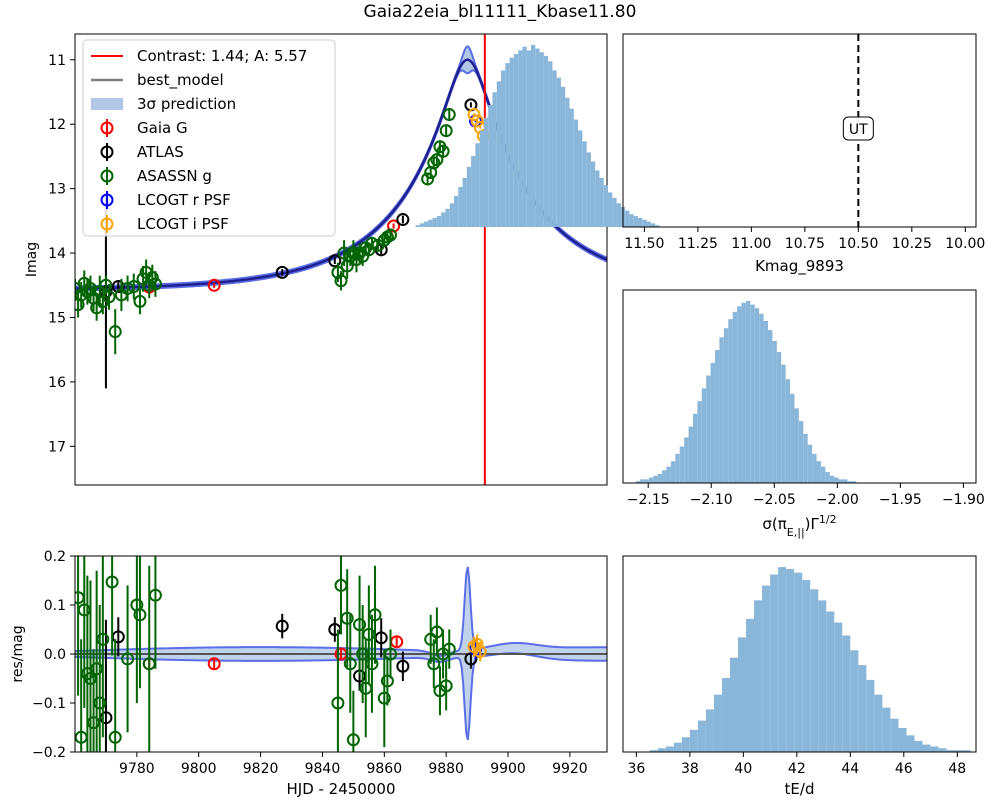 Image resolution: width=1000 pixels, height=800 pixels. I want to click on x-tick-label: 38, so click(690, 769).